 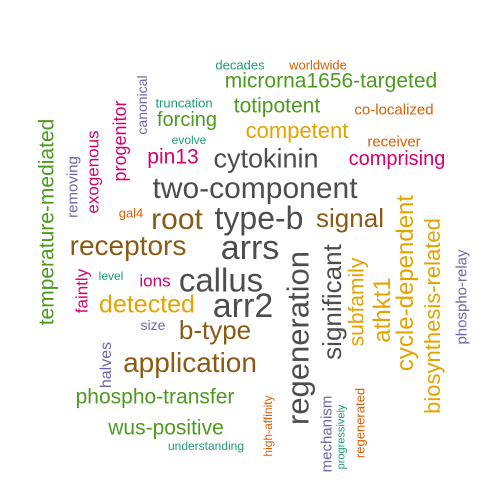 What do you see at coordinates (155, 397) in the screenshot?
I see `word-phospho-transfer: phospho-transfer` at bounding box center [155, 397].